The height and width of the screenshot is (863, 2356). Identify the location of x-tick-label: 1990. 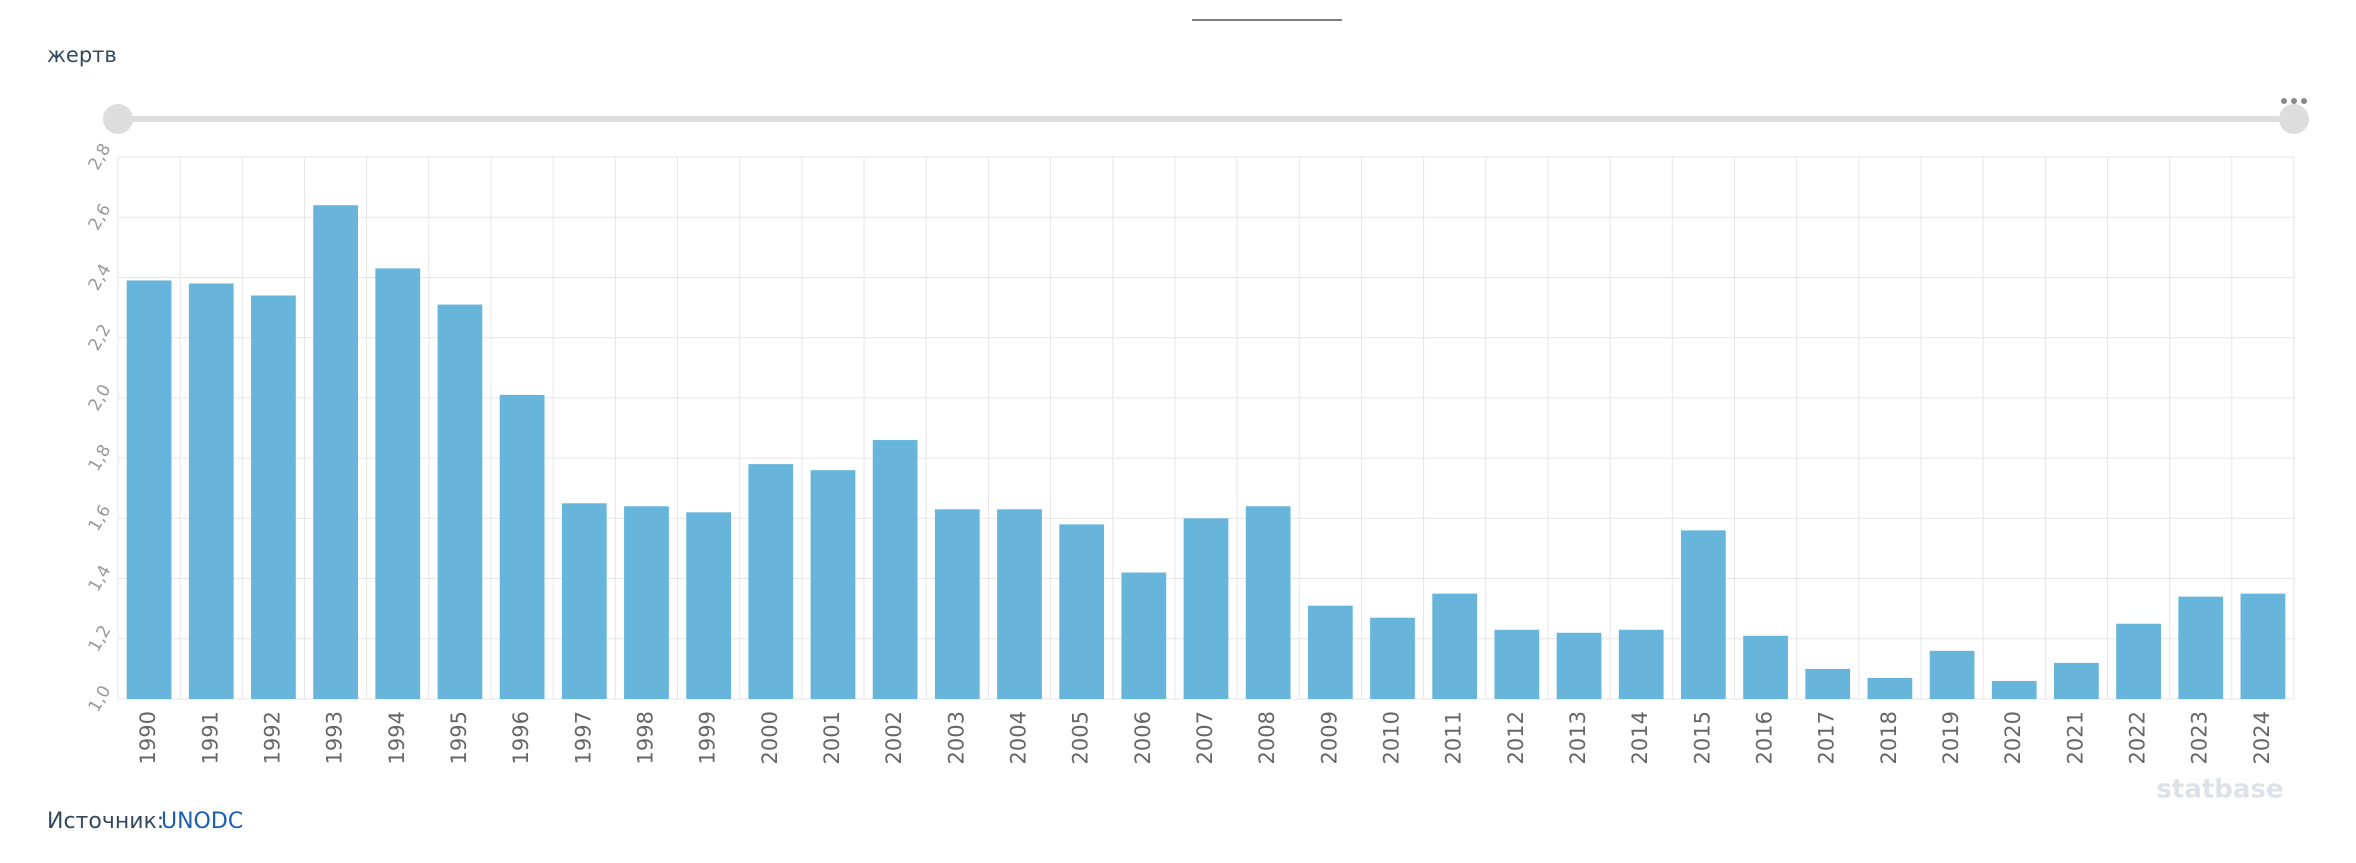
(148, 737).